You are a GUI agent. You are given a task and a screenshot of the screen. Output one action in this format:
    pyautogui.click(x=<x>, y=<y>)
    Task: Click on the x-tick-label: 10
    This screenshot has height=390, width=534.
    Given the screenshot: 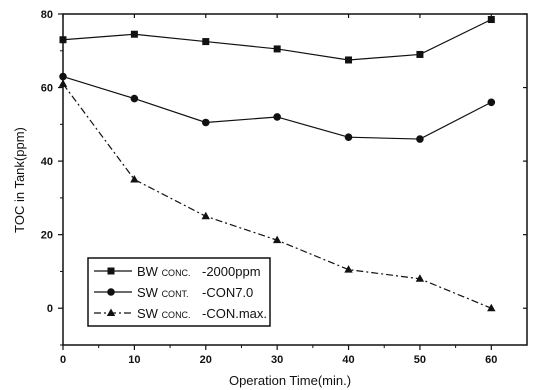 What is the action you would take?
    pyautogui.click(x=134, y=360)
    